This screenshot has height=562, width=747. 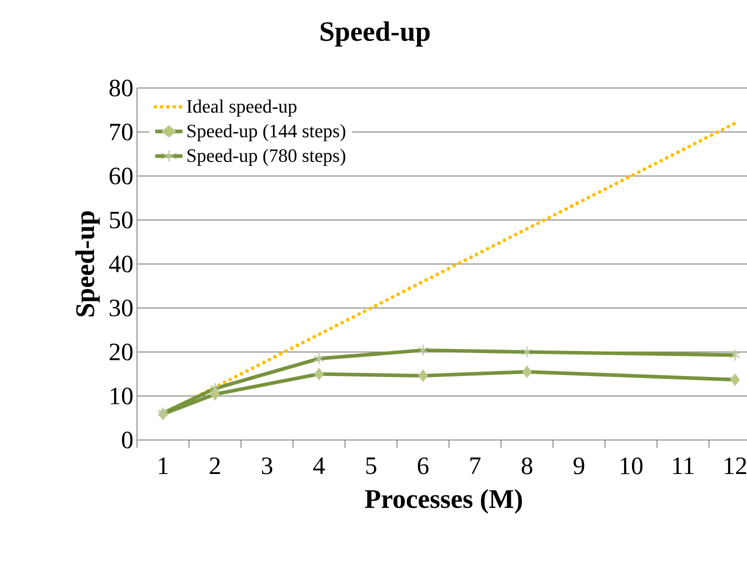 I want to click on chart-title: Speed-up, so click(x=375, y=34).